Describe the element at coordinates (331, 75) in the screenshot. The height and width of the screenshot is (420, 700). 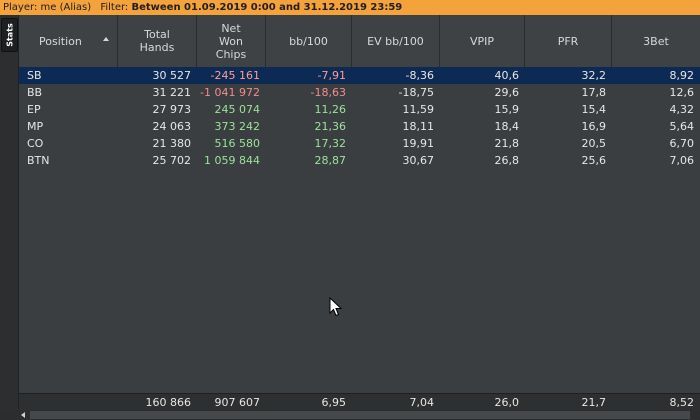
I see `cell-bb100: -7,91` at that location.